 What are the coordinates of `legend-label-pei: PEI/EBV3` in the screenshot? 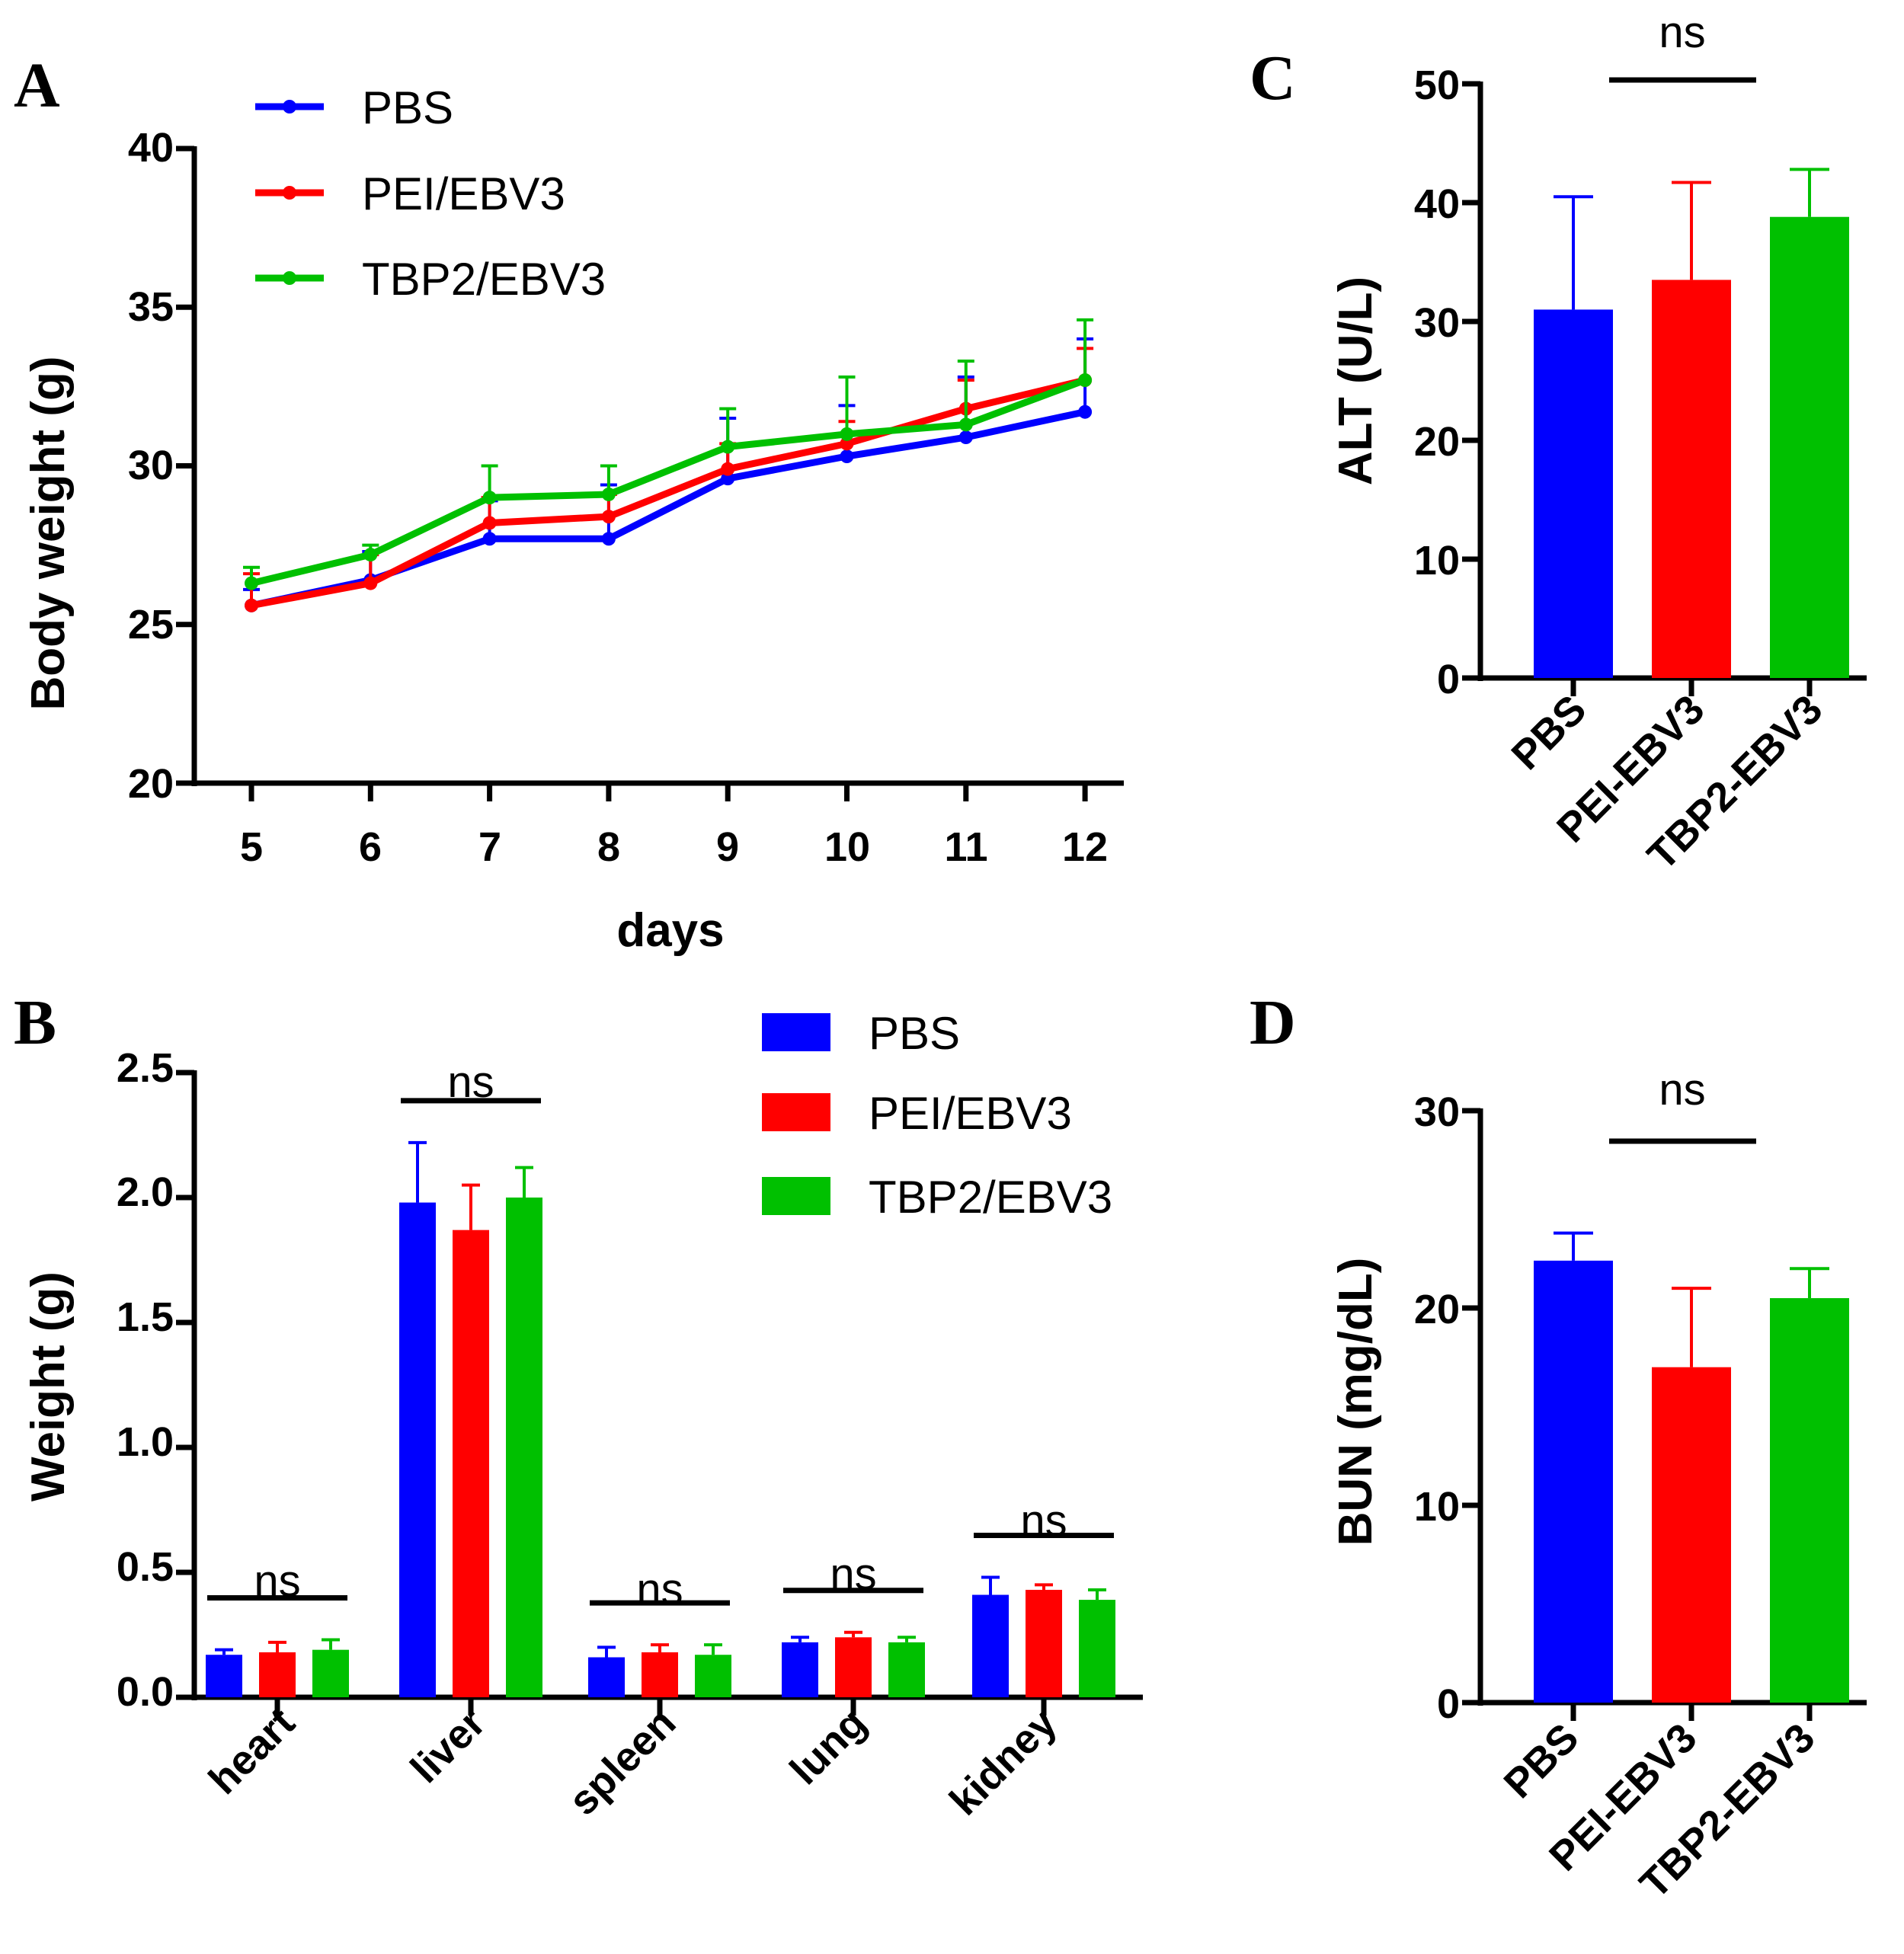 It's located at (463, 194).